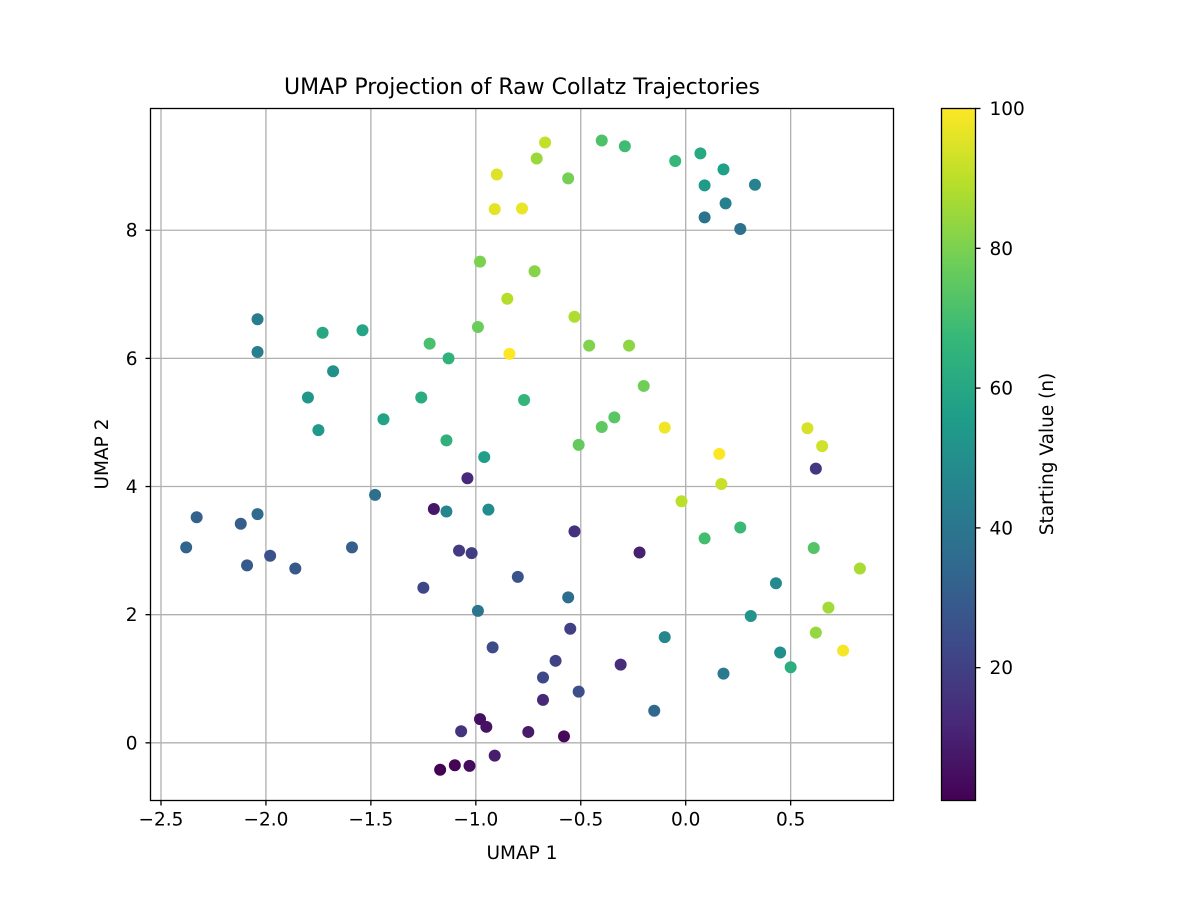  Describe the element at coordinates (132, 231) in the screenshot. I see `y-tick-label: 8` at that location.